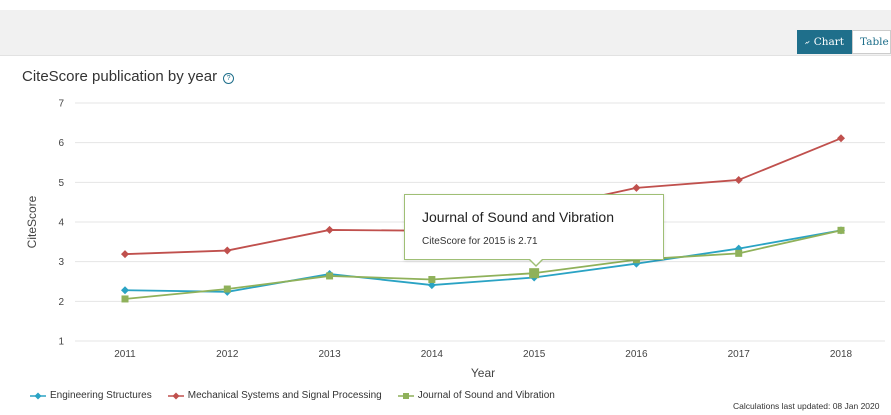 This screenshot has height=415, width=891. I want to click on y-tick-label: 4, so click(61, 223).